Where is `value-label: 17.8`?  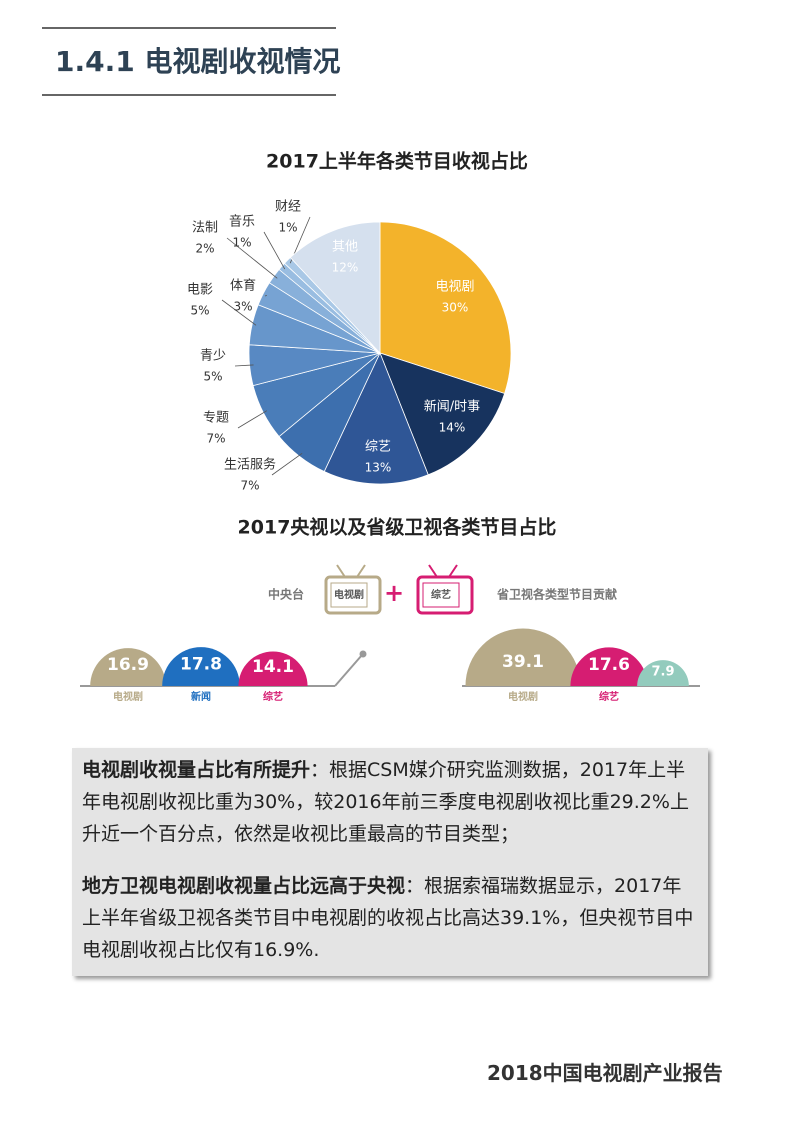
value-label: 17.8 is located at coordinates (201, 665).